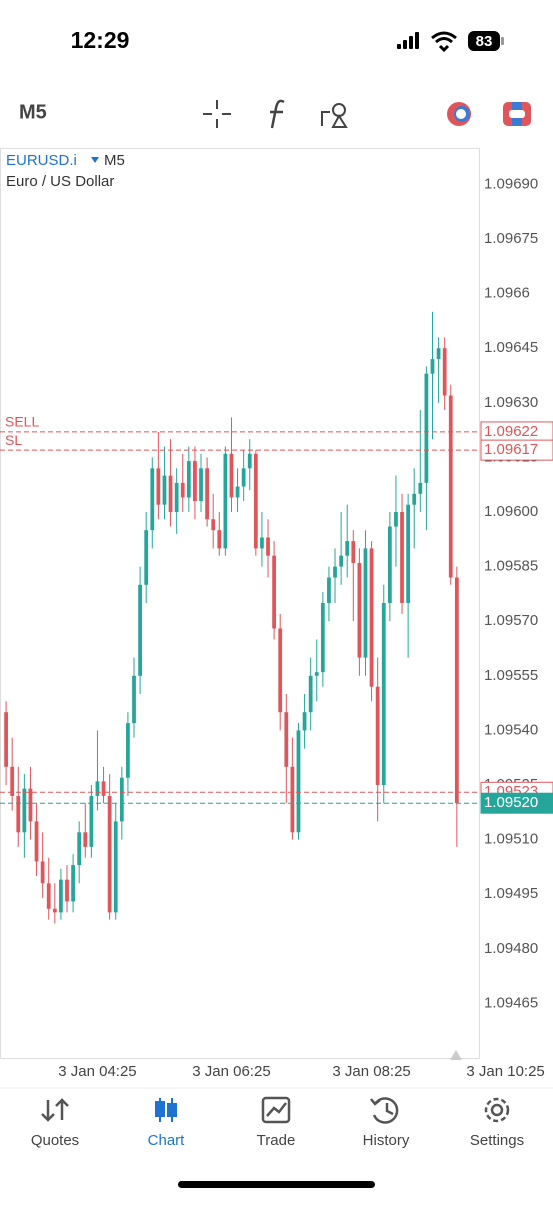 Image resolution: width=553 pixels, height=1205 pixels. I want to click on settings-icon, so click(497, 1110).